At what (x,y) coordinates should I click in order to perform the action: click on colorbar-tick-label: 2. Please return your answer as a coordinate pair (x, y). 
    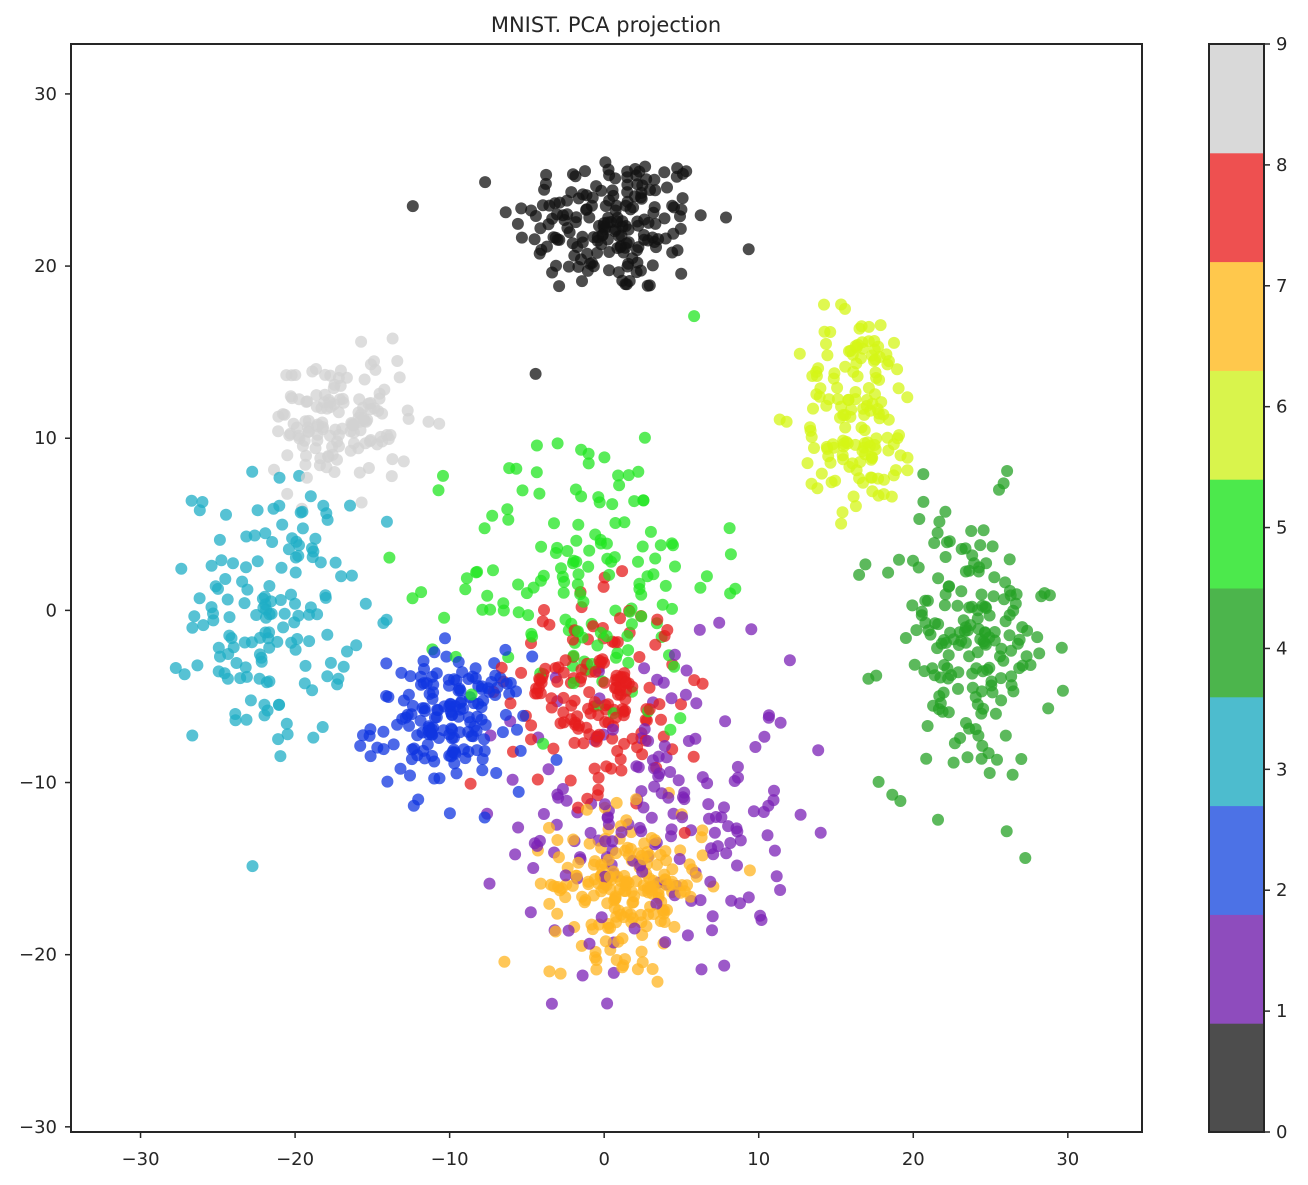
    Looking at the image, I should click on (1281, 890).